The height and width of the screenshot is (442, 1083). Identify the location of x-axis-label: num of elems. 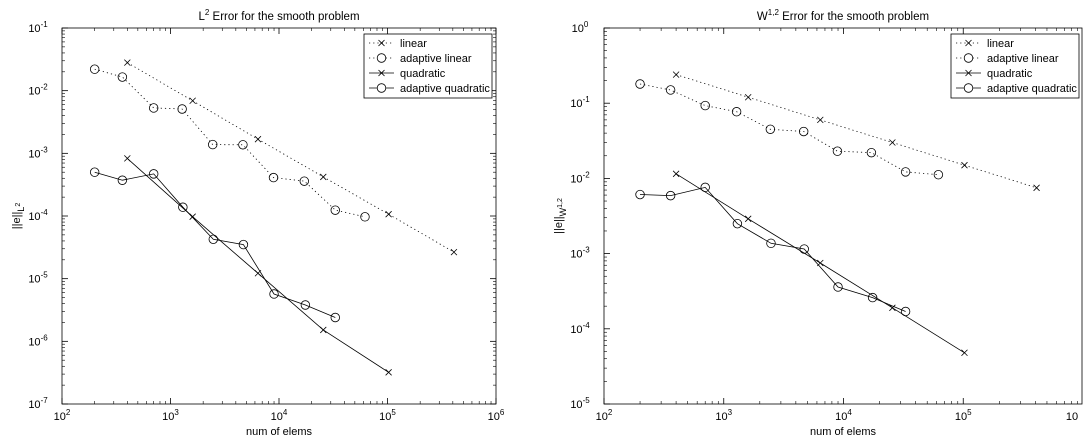
(843, 432).